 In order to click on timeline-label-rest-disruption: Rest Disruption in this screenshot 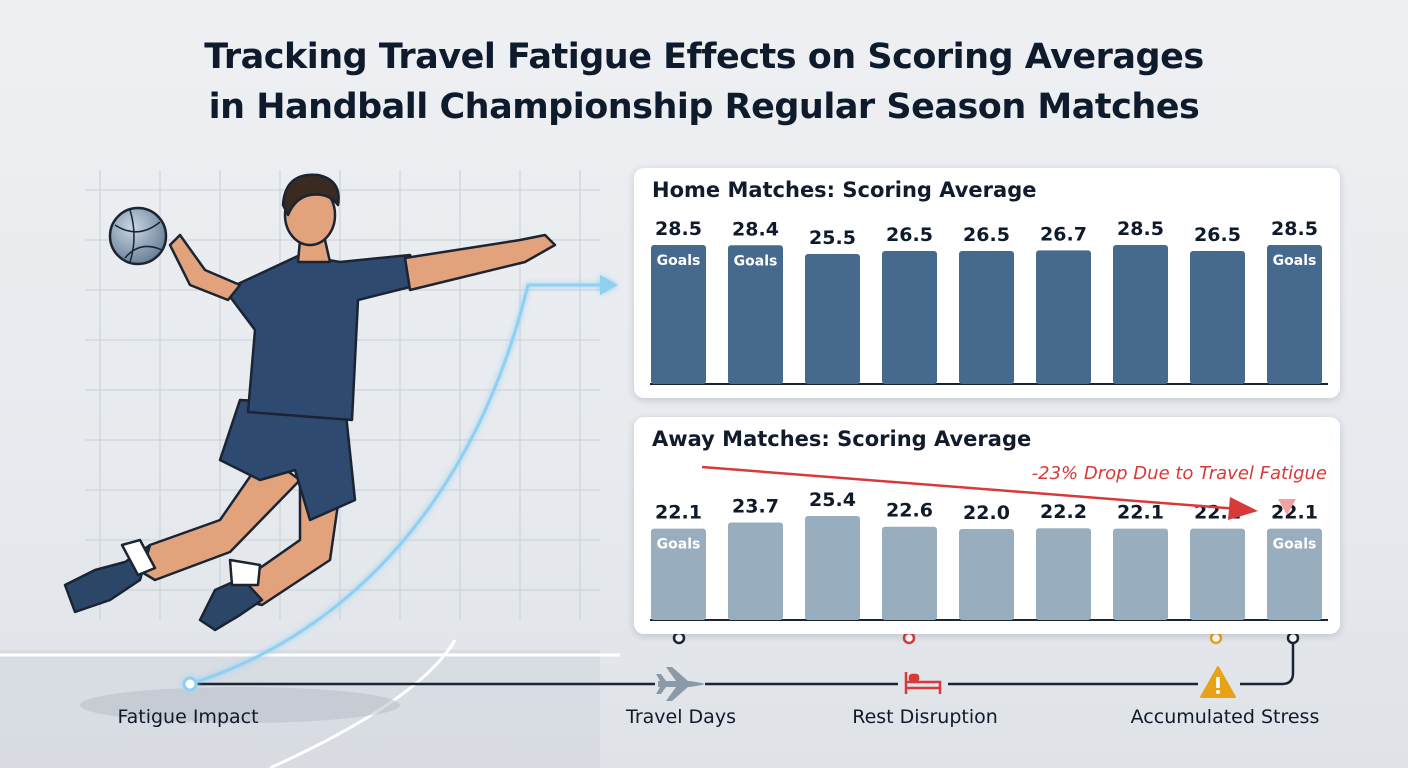, I will do `click(925, 717)`.